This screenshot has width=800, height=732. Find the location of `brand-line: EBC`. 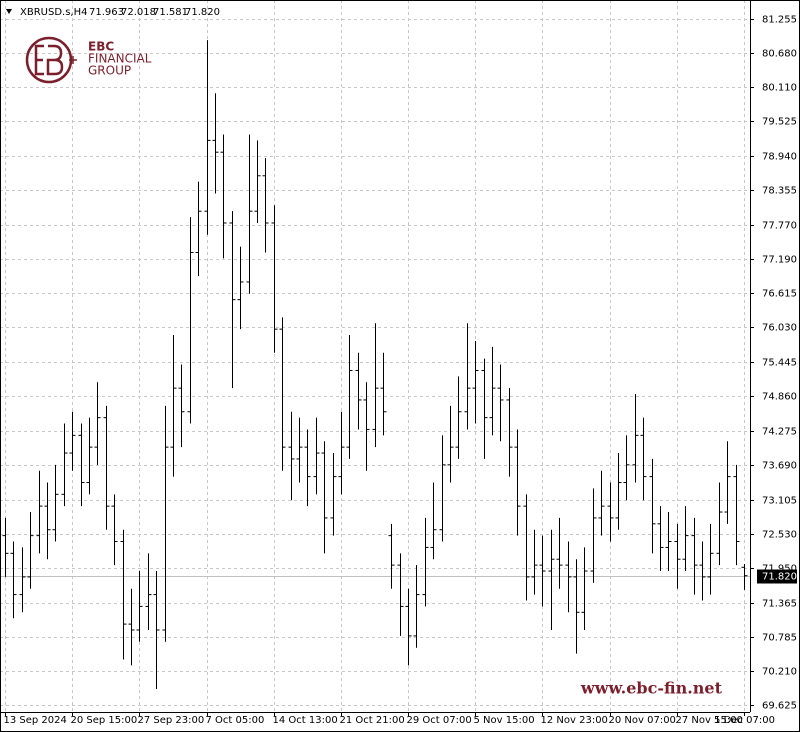

brand-line: EBC is located at coordinates (101, 47).